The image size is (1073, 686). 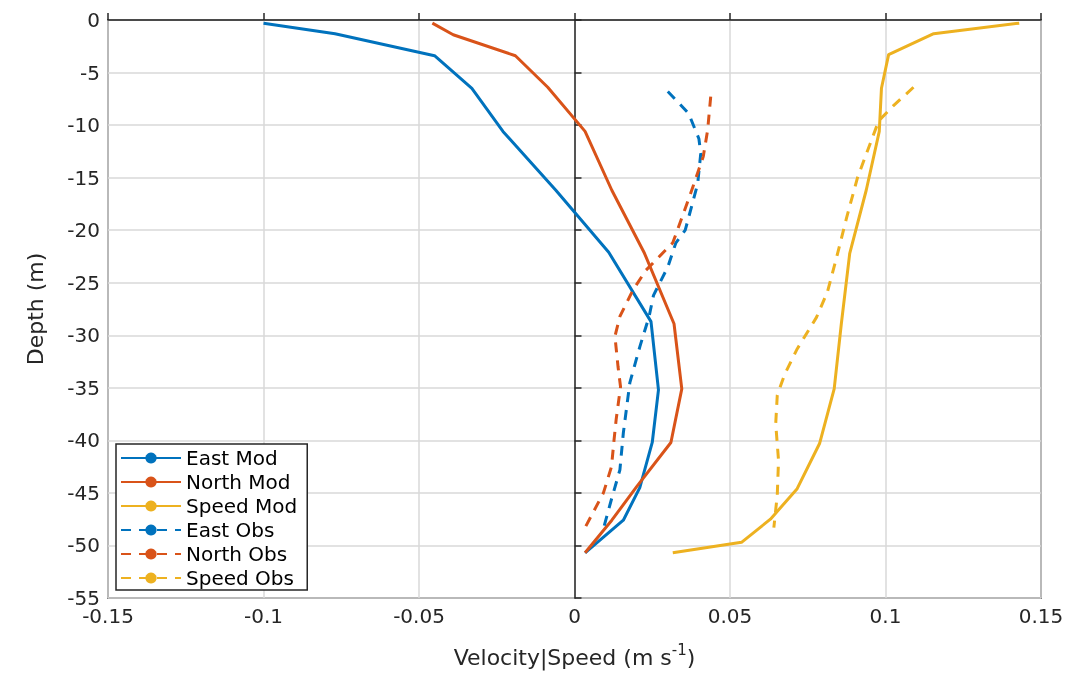 What do you see at coordinates (242, 506) in the screenshot?
I see `legend-label: Speed Mod` at bounding box center [242, 506].